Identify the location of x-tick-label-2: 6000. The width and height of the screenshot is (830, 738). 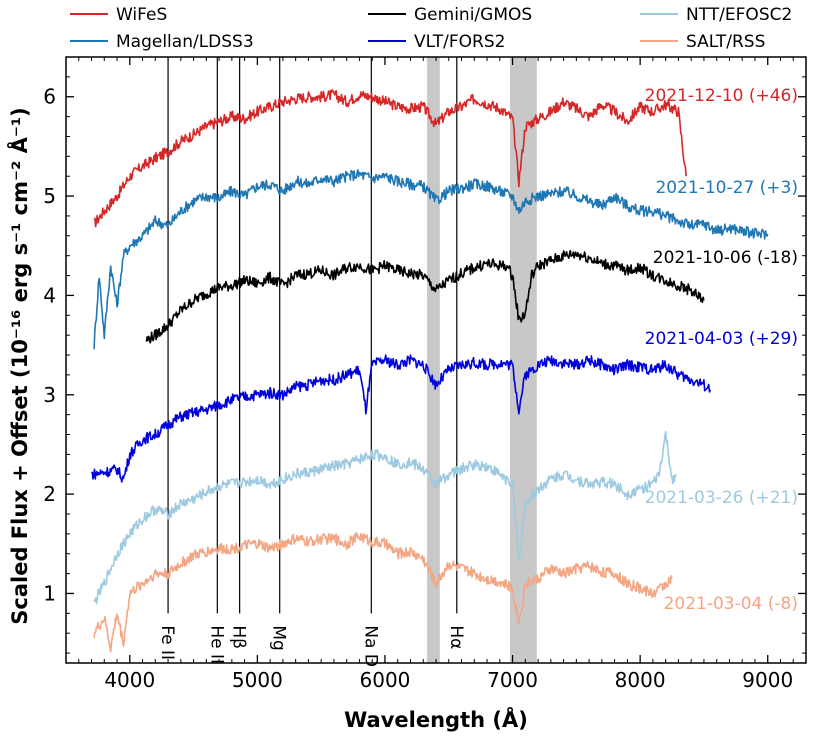
(385, 680).